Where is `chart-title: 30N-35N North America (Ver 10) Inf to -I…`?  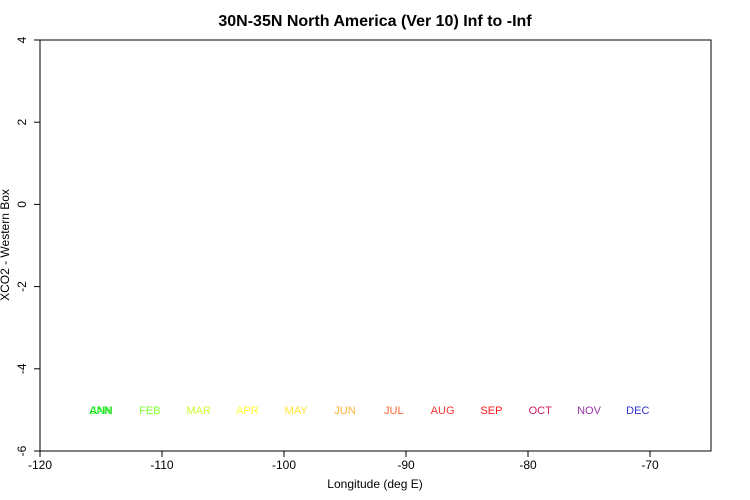 chart-title: 30N-35N North America (Ver 10) Inf to -I… is located at coordinates (375, 21).